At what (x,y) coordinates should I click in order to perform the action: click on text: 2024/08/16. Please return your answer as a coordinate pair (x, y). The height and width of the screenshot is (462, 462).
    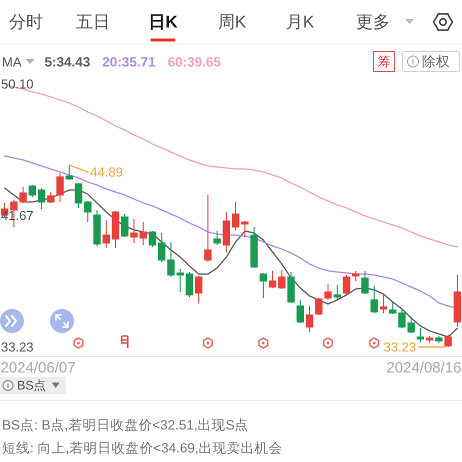
    Looking at the image, I should click on (424, 368).